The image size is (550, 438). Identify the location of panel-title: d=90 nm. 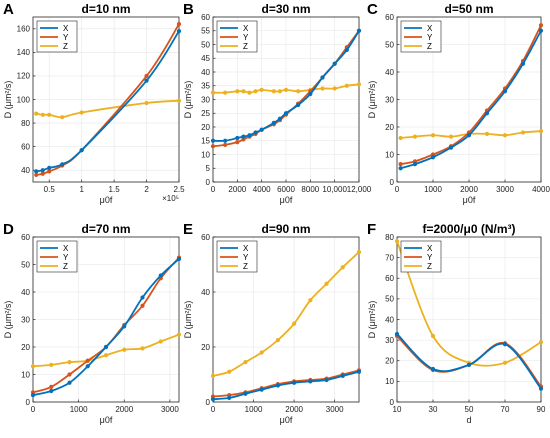
(285, 229).